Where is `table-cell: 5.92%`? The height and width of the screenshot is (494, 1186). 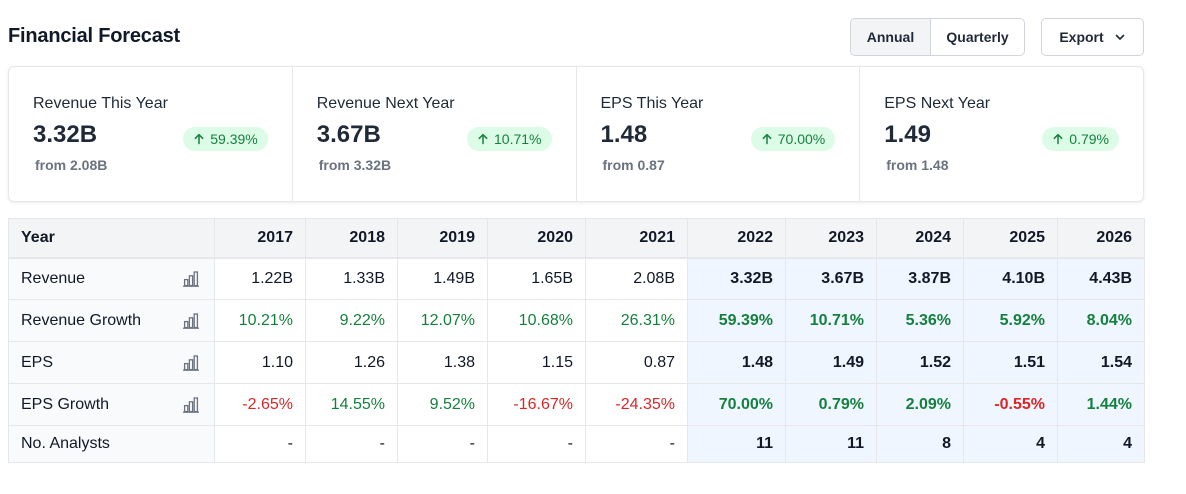 table-cell: 5.92% is located at coordinates (1010, 320).